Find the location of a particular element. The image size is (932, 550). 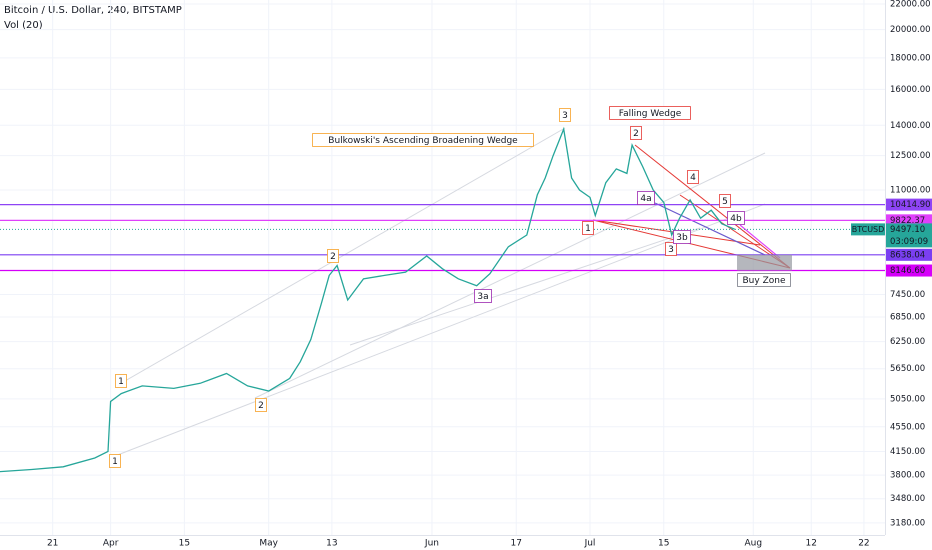

annotation: 4b is located at coordinates (736, 219).